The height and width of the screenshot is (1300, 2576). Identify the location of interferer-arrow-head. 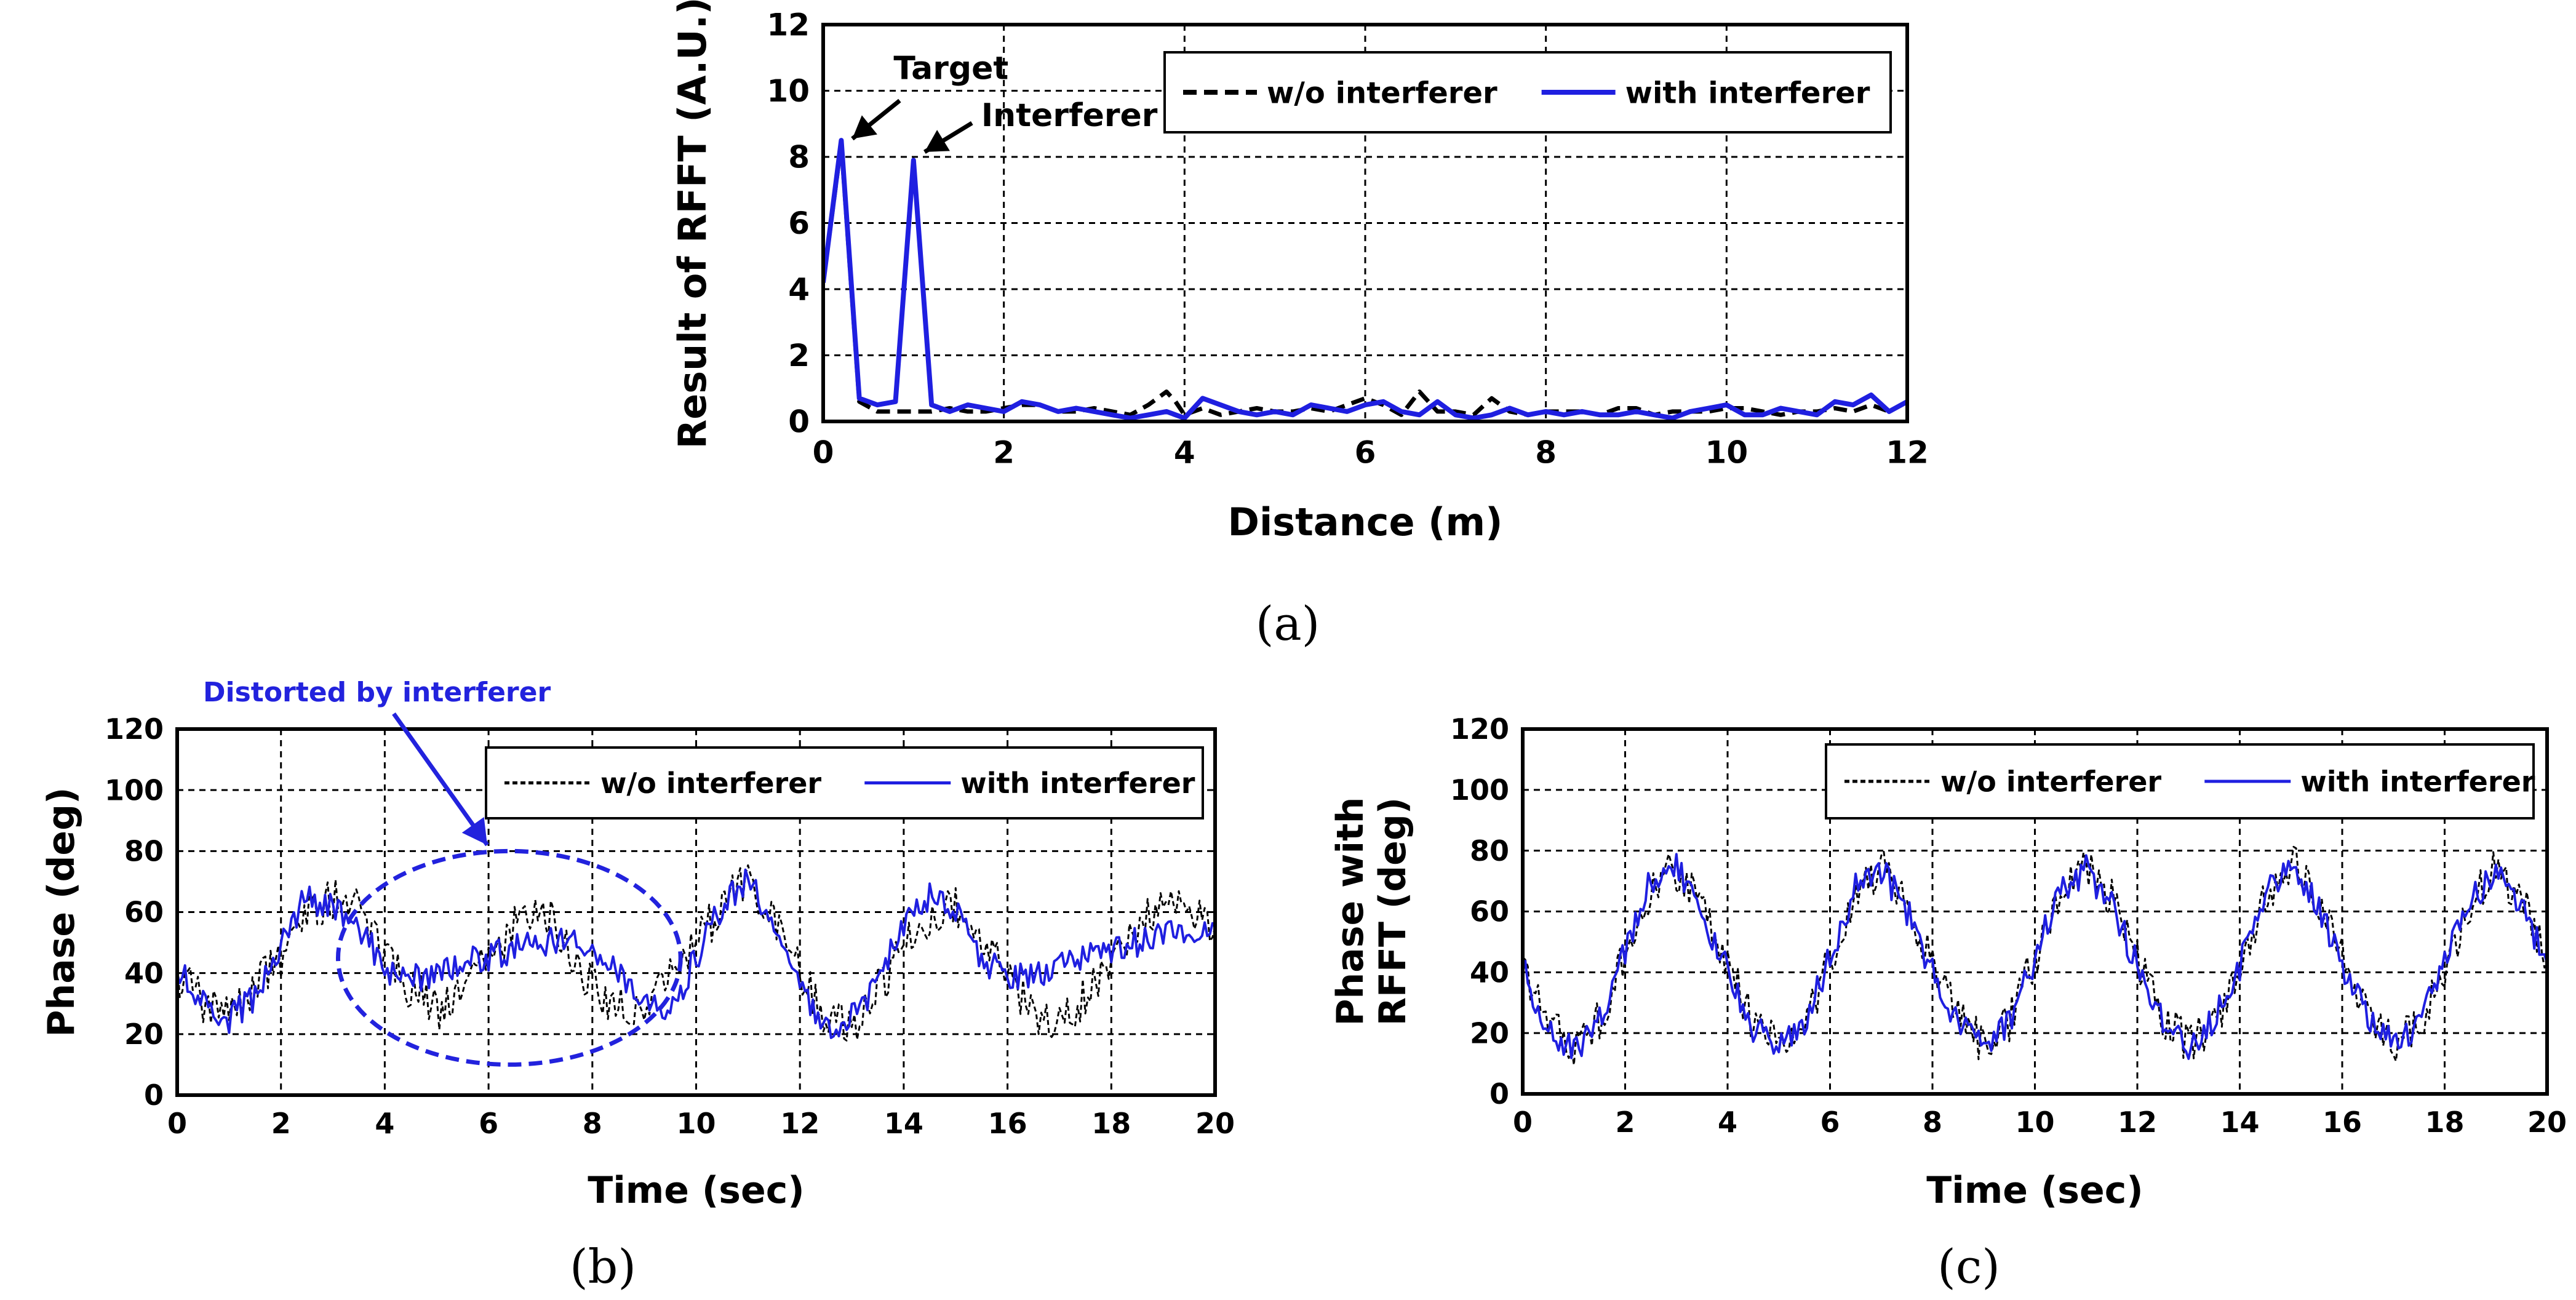
(937, 141).